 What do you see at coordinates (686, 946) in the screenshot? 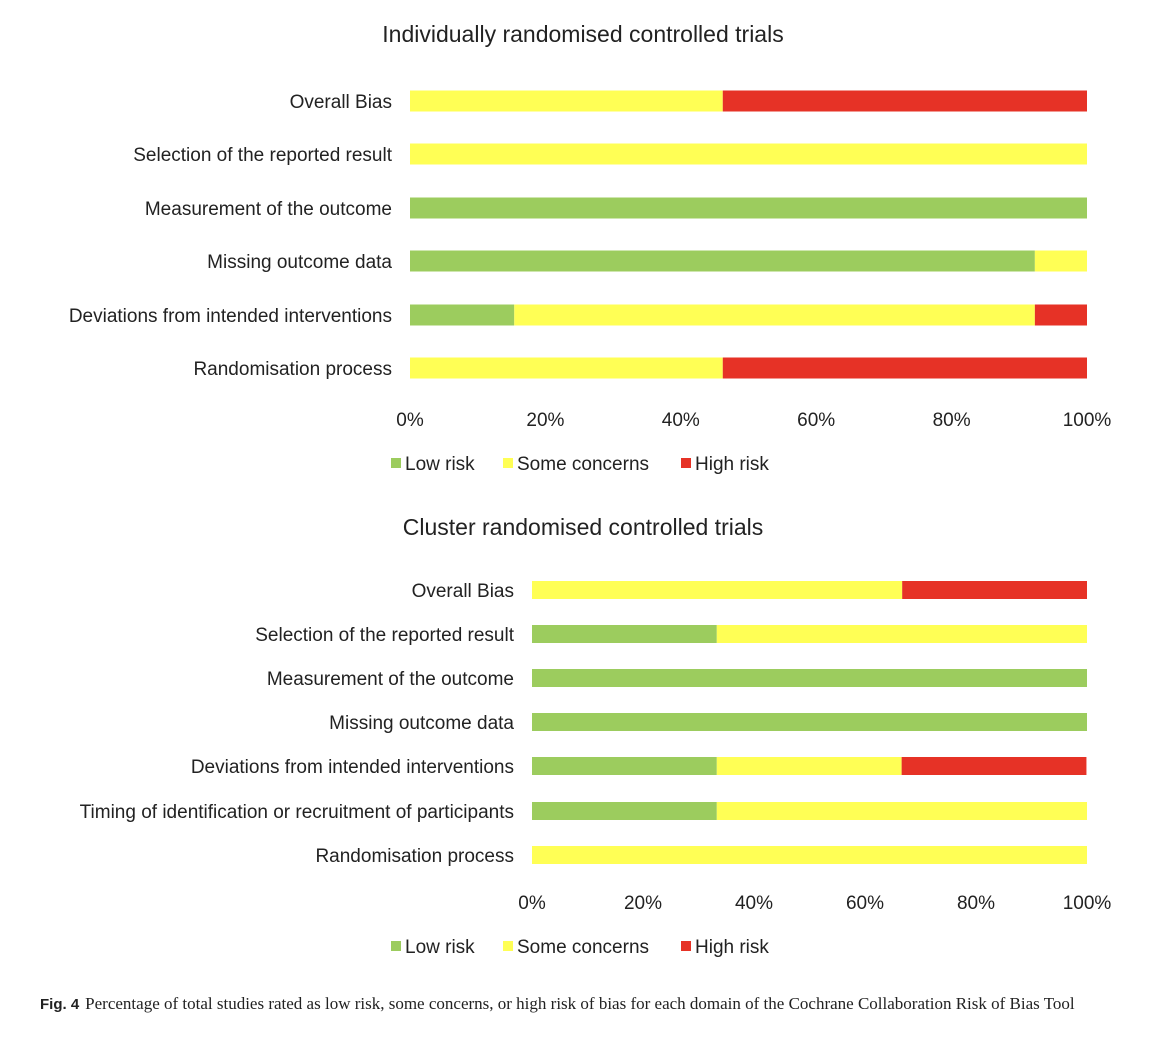
I see `cluster-legend-swatch-high` at bounding box center [686, 946].